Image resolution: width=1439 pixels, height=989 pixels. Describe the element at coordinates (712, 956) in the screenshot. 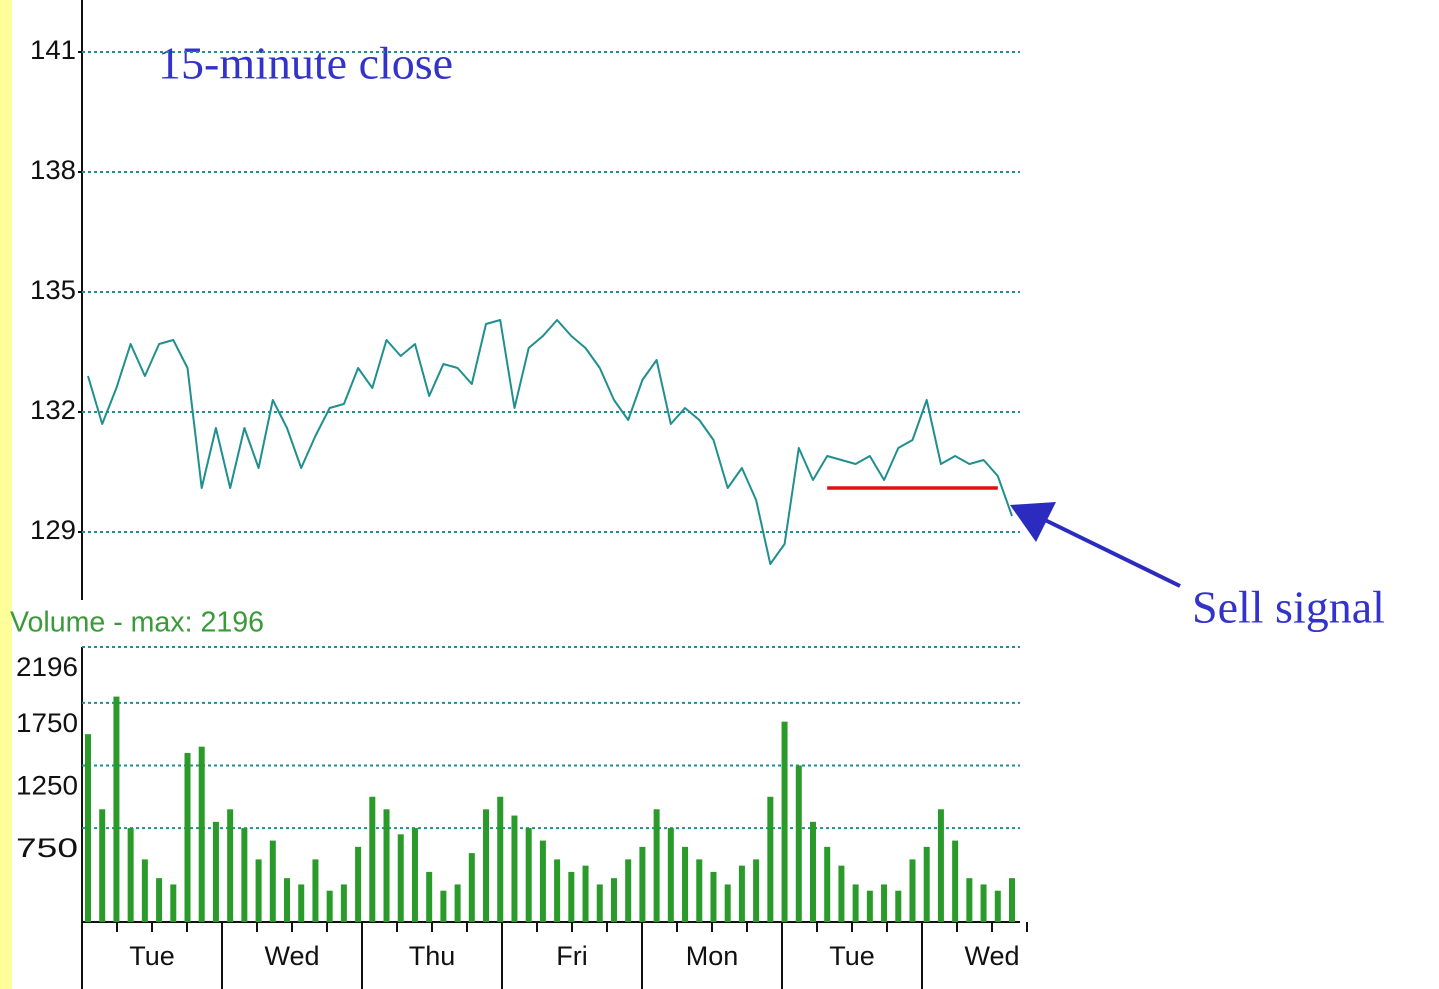

I see `x-tick-label: Mon` at that location.